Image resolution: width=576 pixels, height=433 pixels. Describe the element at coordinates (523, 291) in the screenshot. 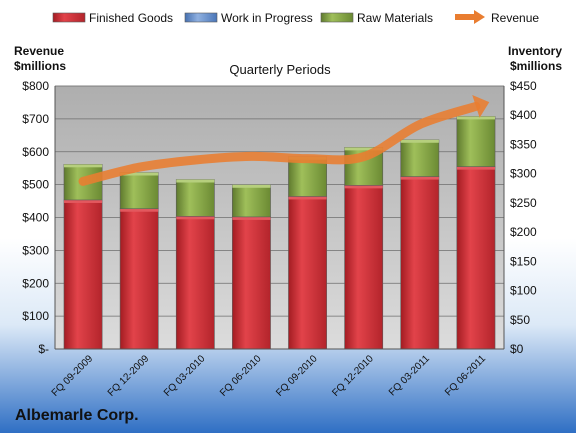

I see `right-tick-label: $100` at that location.